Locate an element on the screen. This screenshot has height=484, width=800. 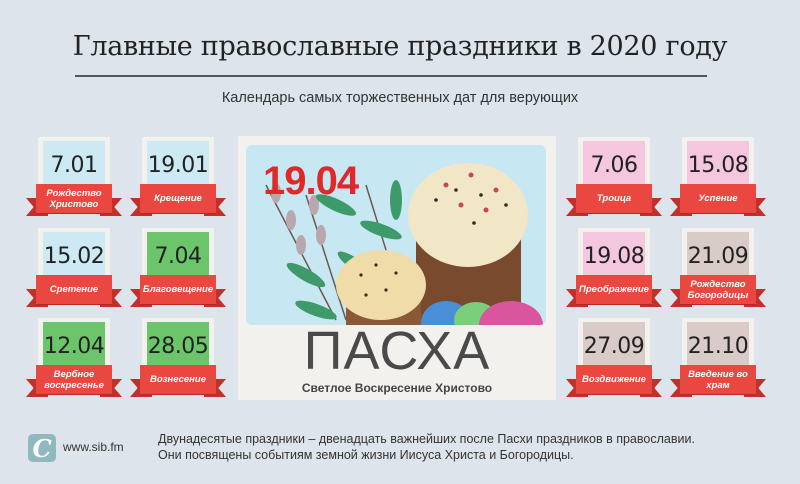
holiday-name-ribbon: Крещение is located at coordinates (178, 198).